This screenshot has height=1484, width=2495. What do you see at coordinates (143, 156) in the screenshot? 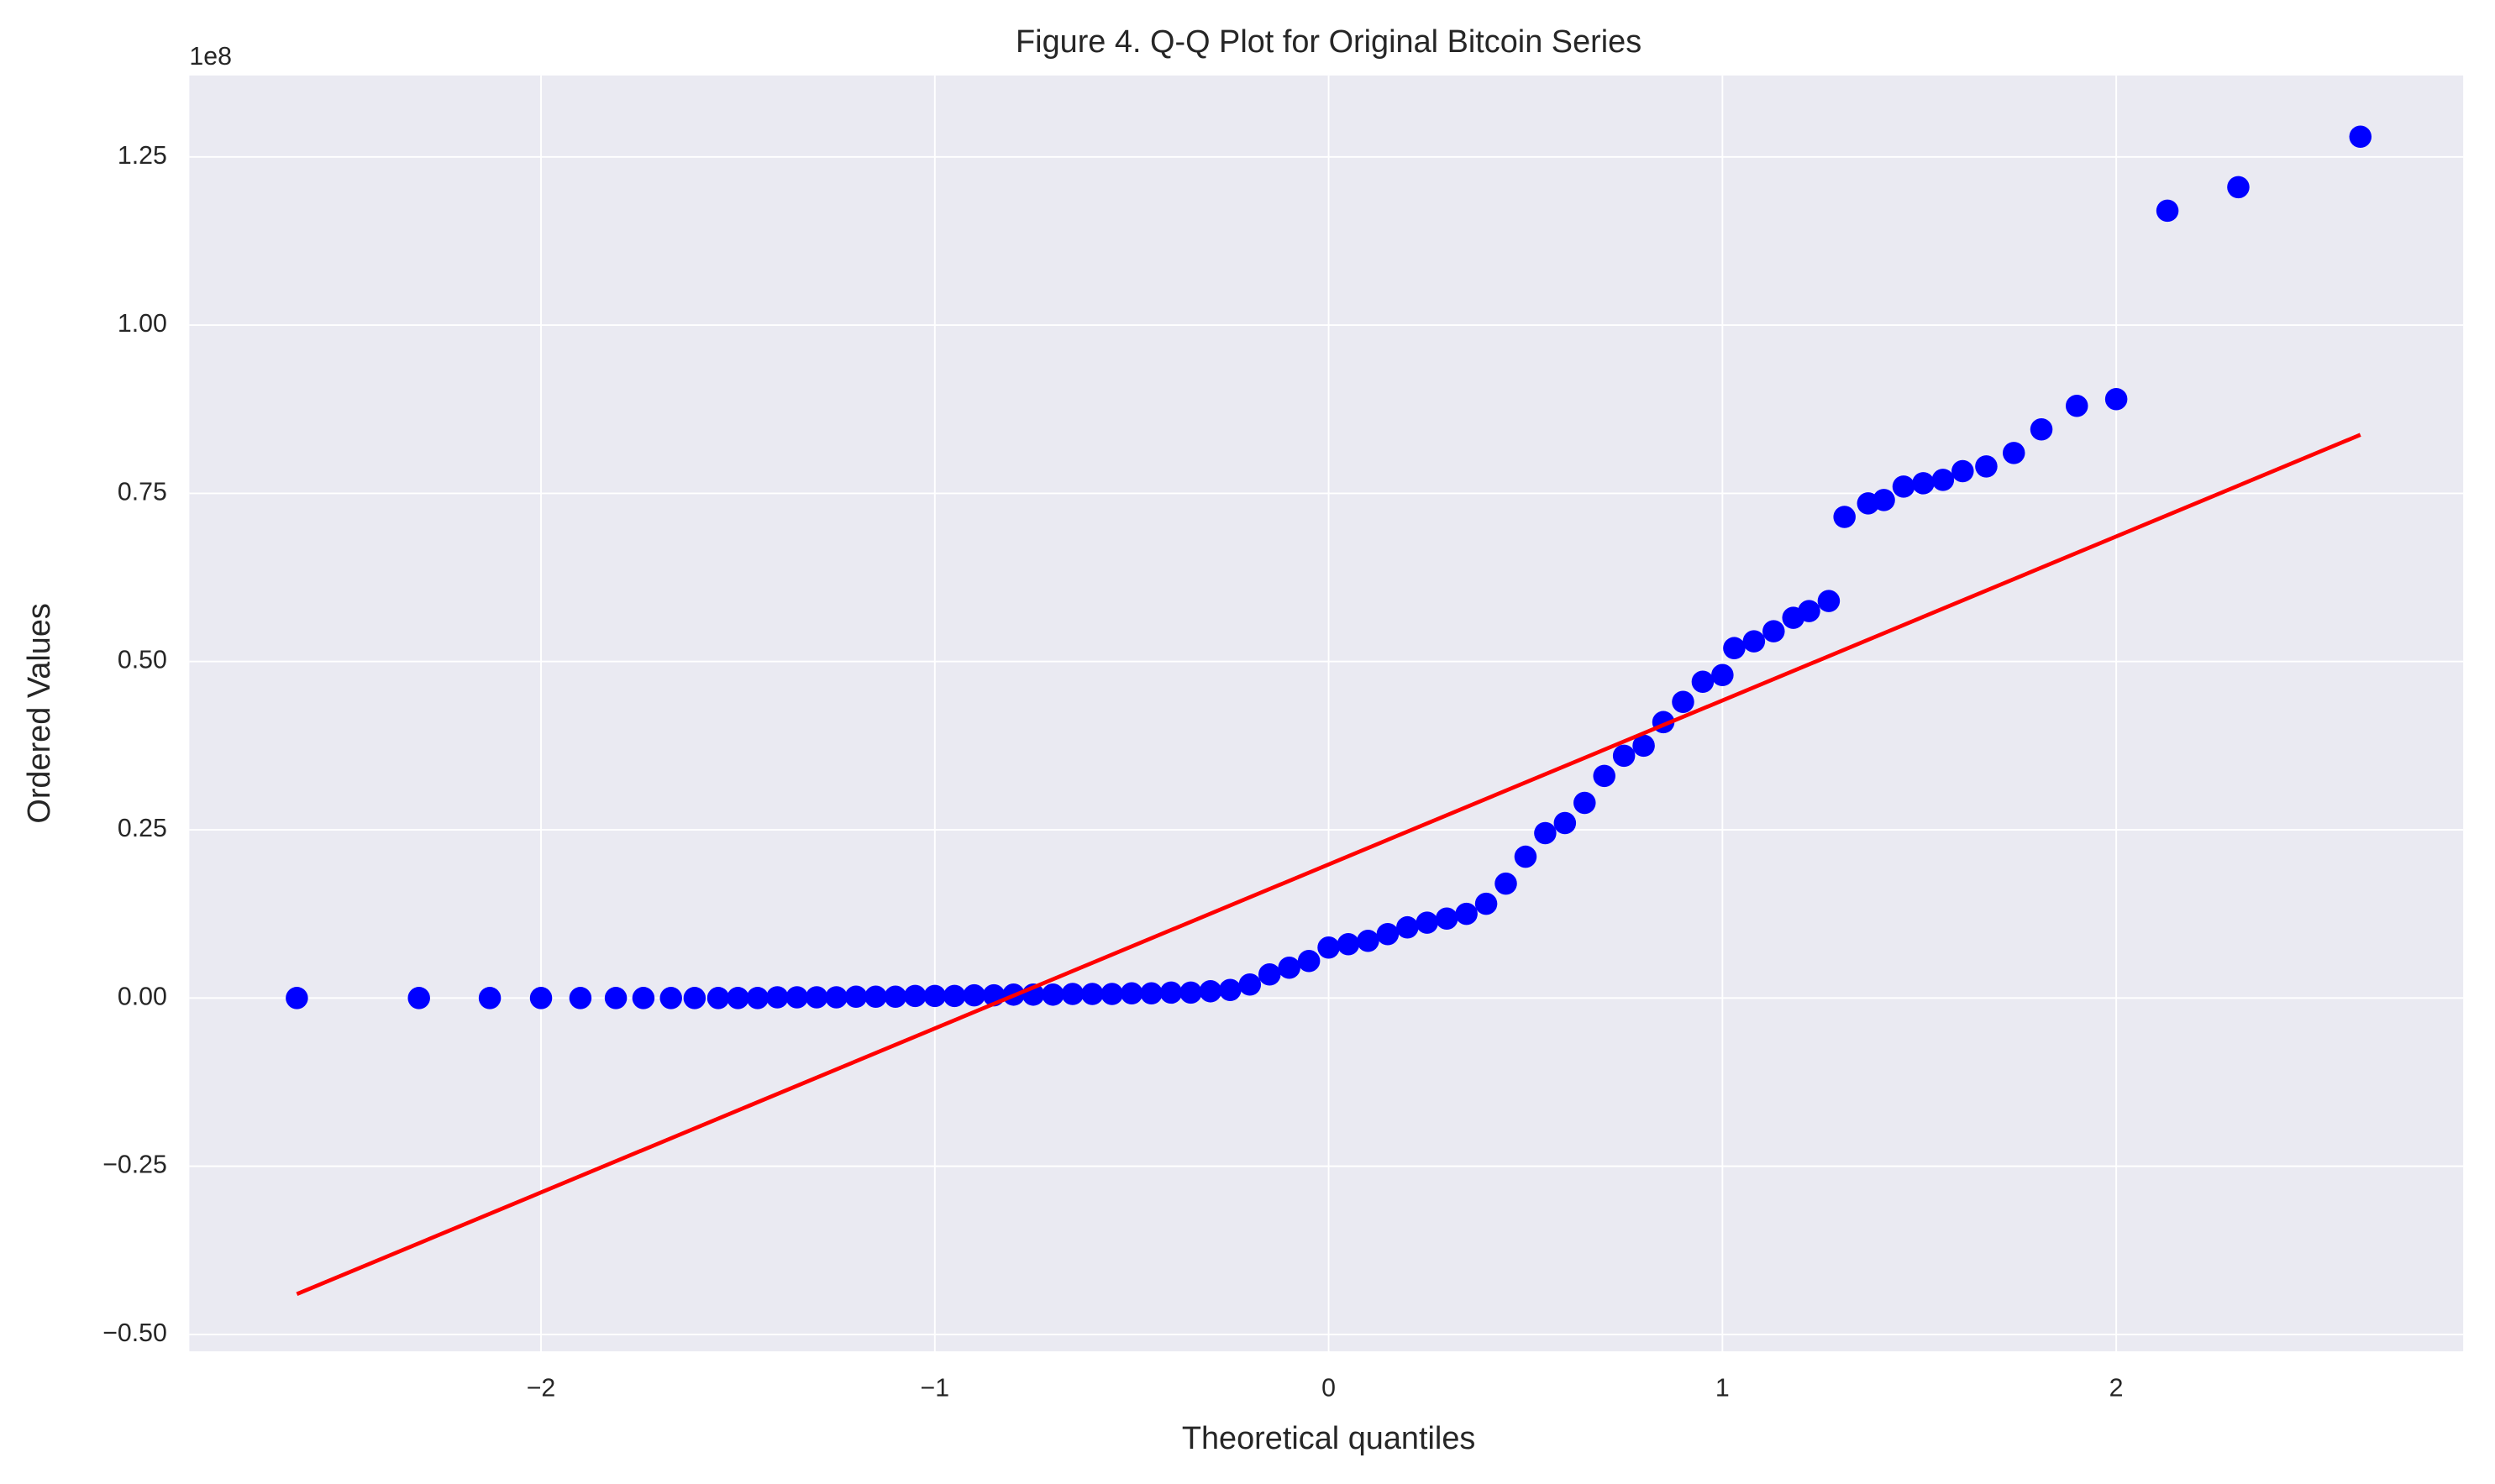
I see `y-tick-label: 1.25` at bounding box center [143, 156].